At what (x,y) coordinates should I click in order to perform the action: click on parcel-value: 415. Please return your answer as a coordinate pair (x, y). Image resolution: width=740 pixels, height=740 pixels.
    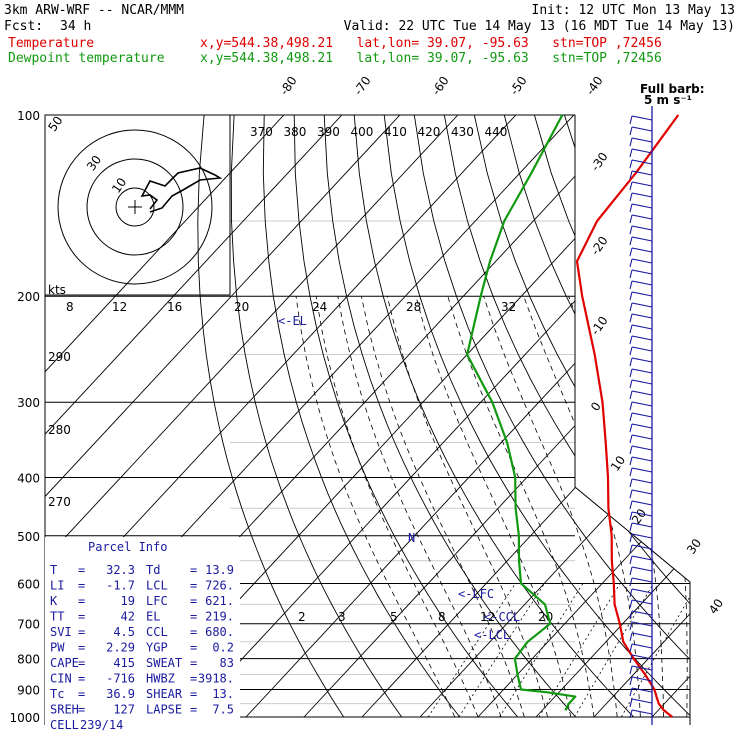
    Looking at the image, I should click on (124, 663).